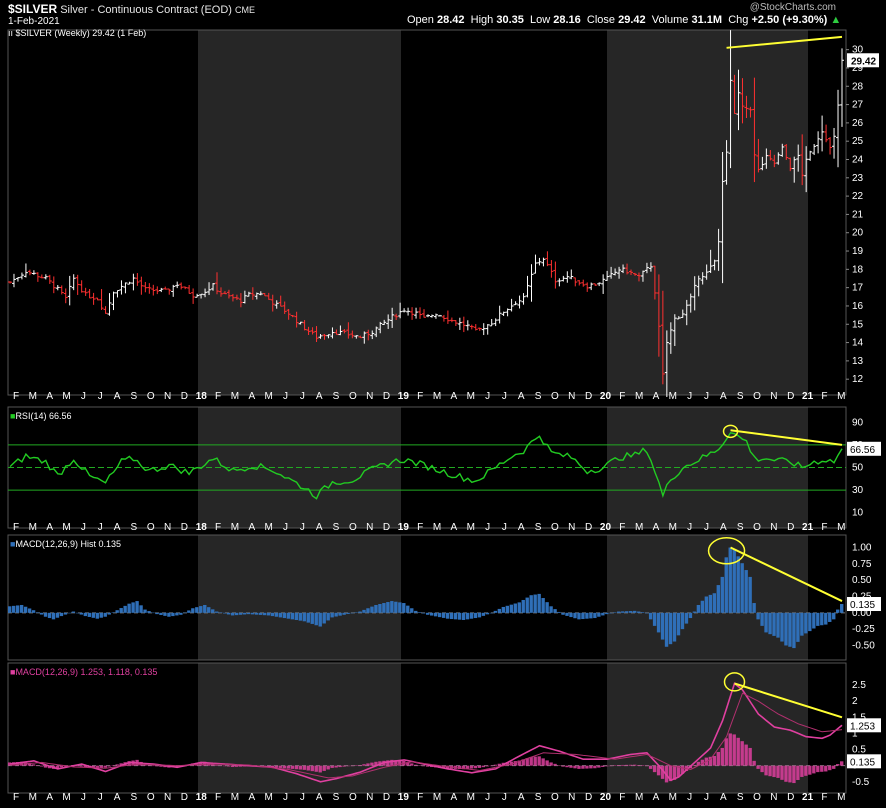 This screenshot has height=808, width=886. I want to click on description-label: Silver - Continuous Contract (EOD), so click(146, 10).